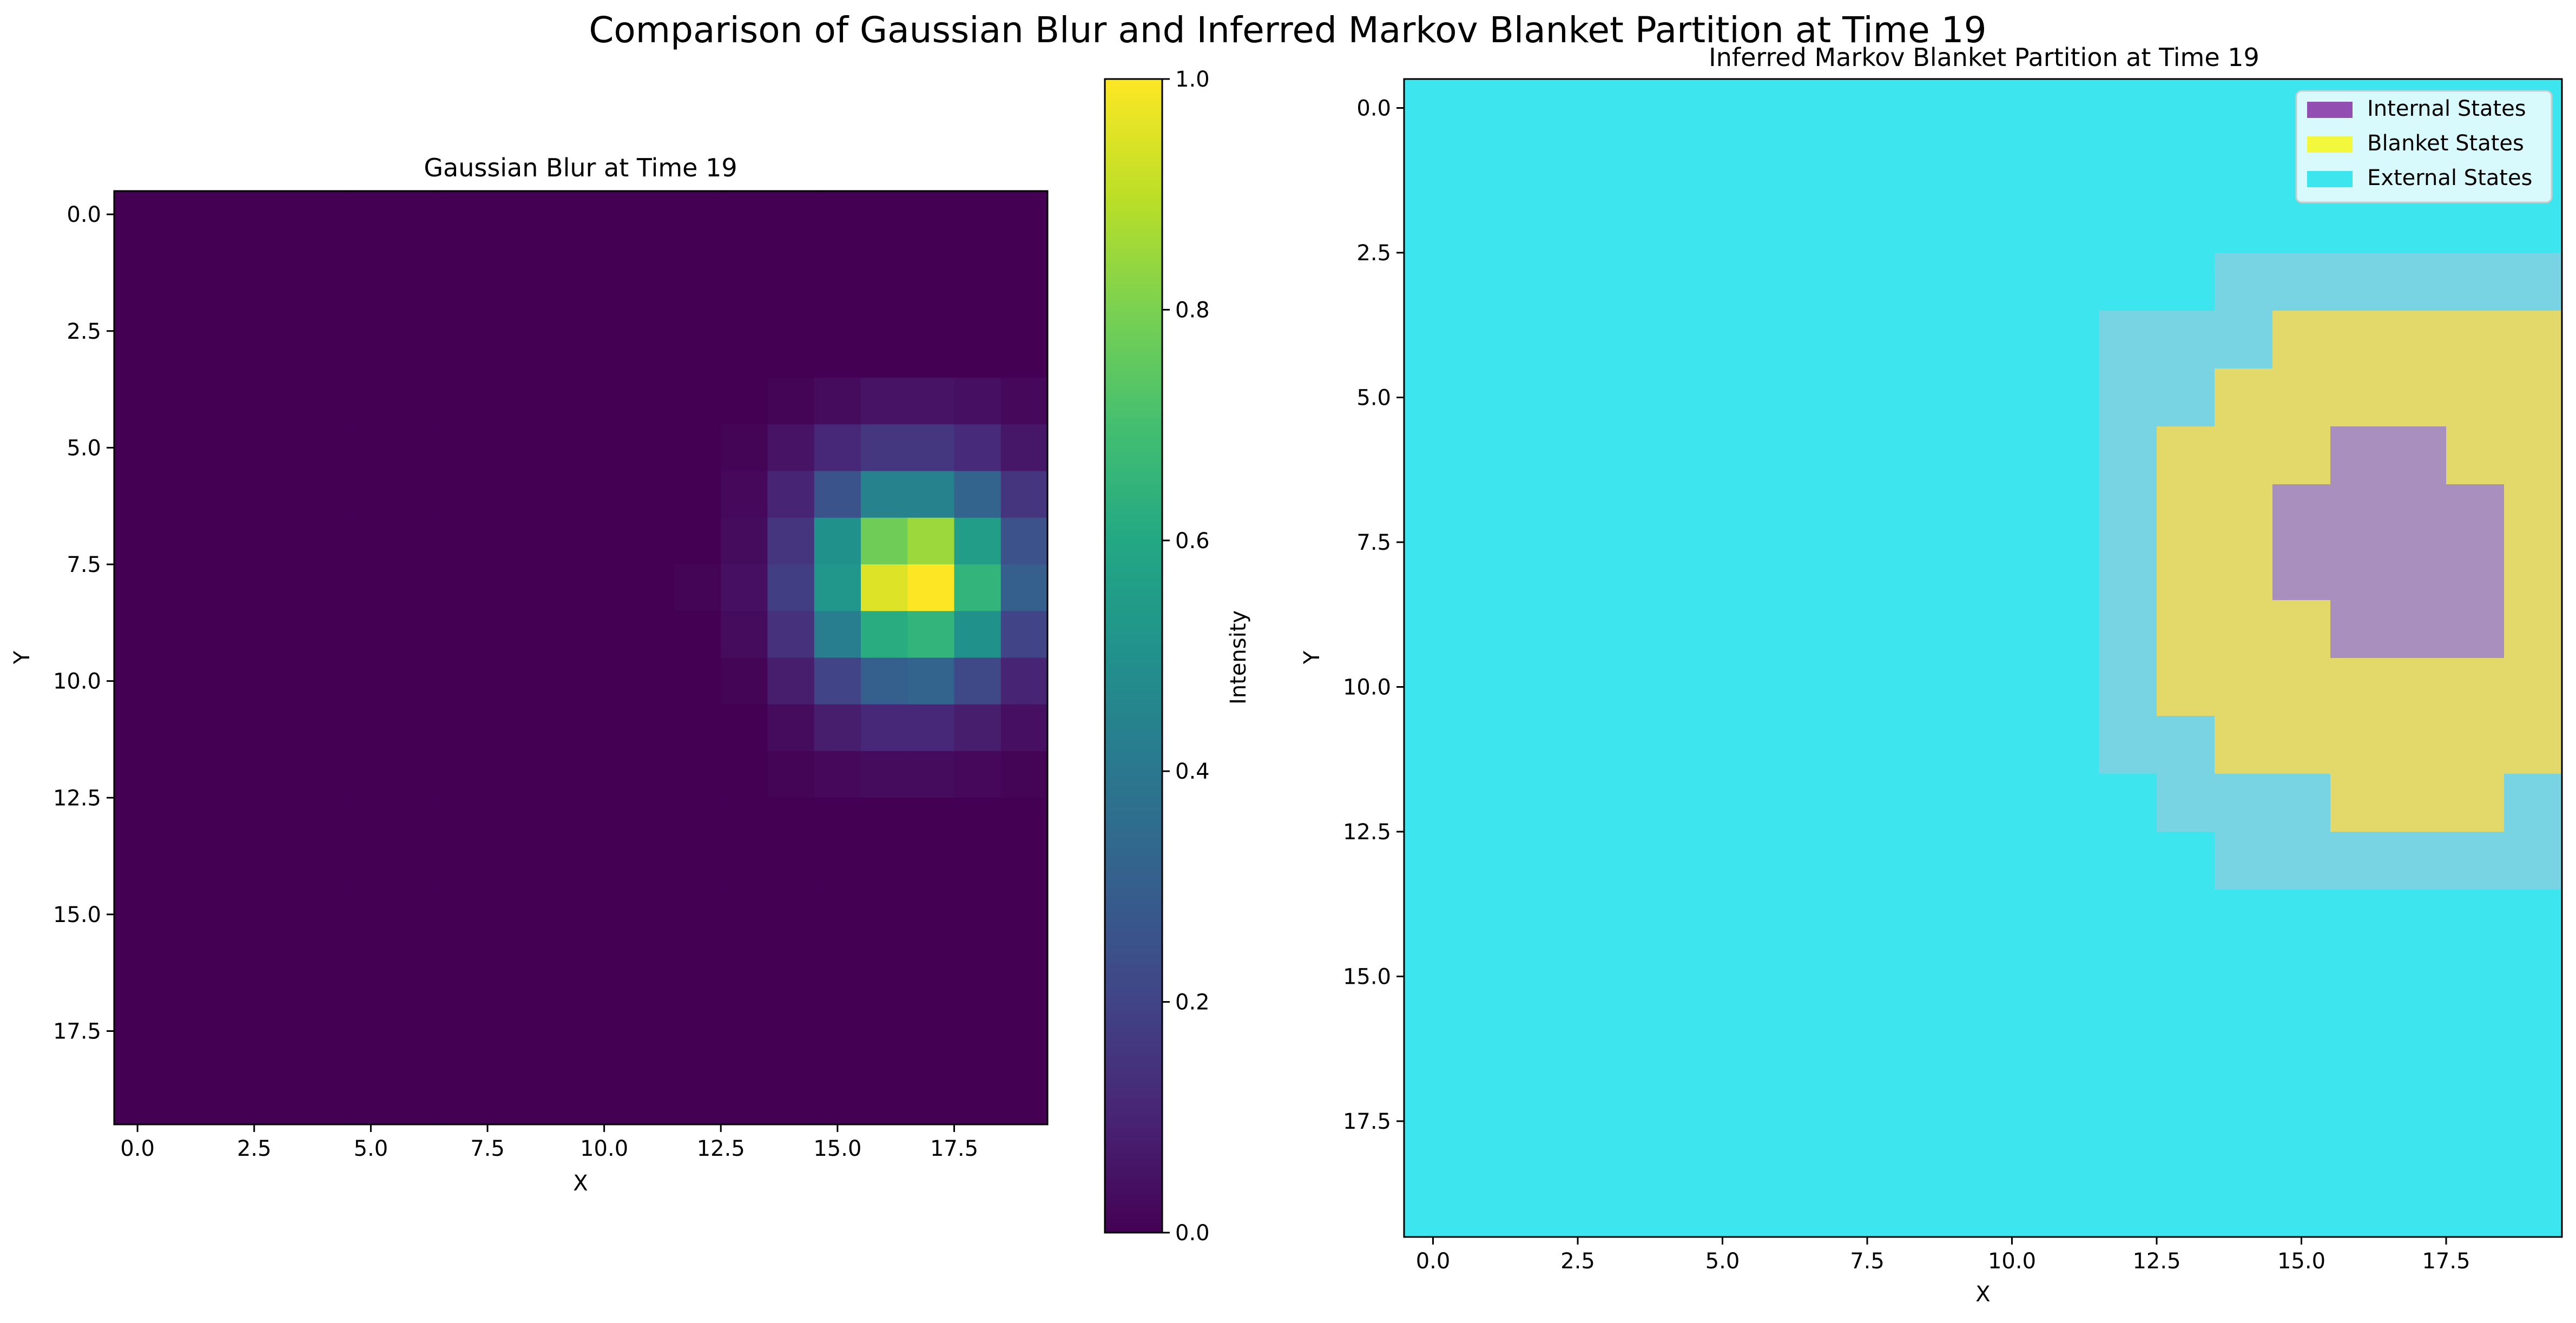 The height and width of the screenshot is (1323, 2576). Describe the element at coordinates (1577, 1261) in the screenshot. I see `x-tick-label: 2.5` at that location.